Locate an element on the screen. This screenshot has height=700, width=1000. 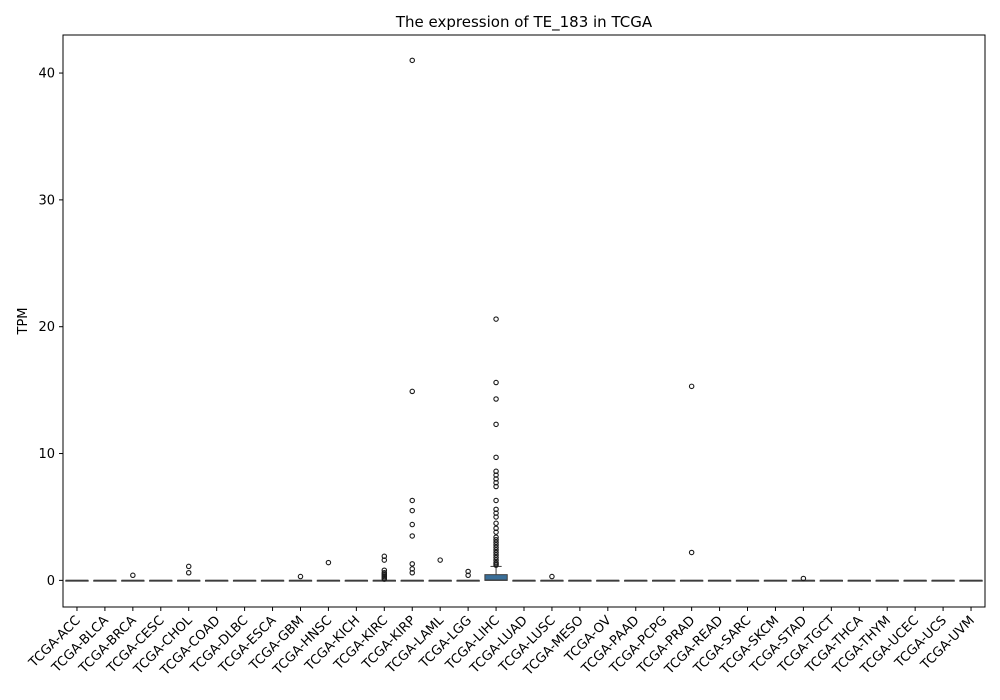
box-tcga-blca is located at coordinates (105, 580).